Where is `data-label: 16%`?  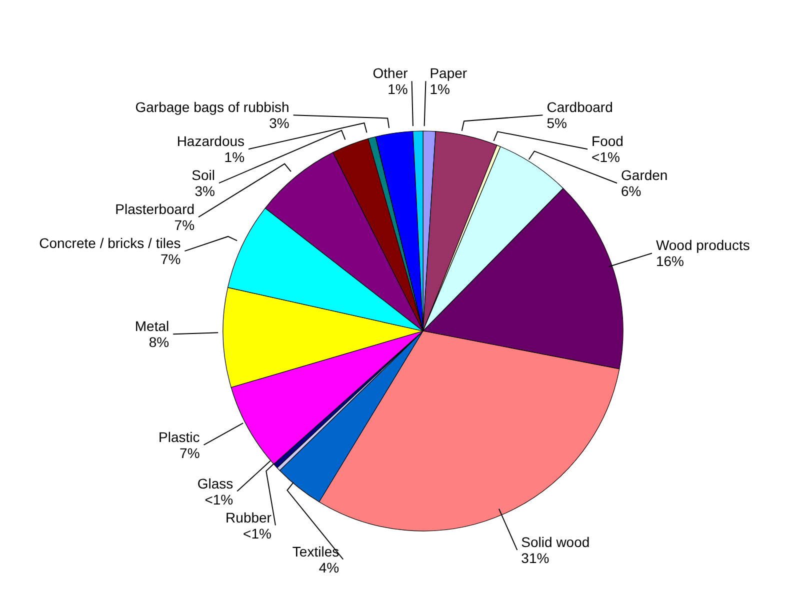 data-label: 16% is located at coordinates (670, 261).